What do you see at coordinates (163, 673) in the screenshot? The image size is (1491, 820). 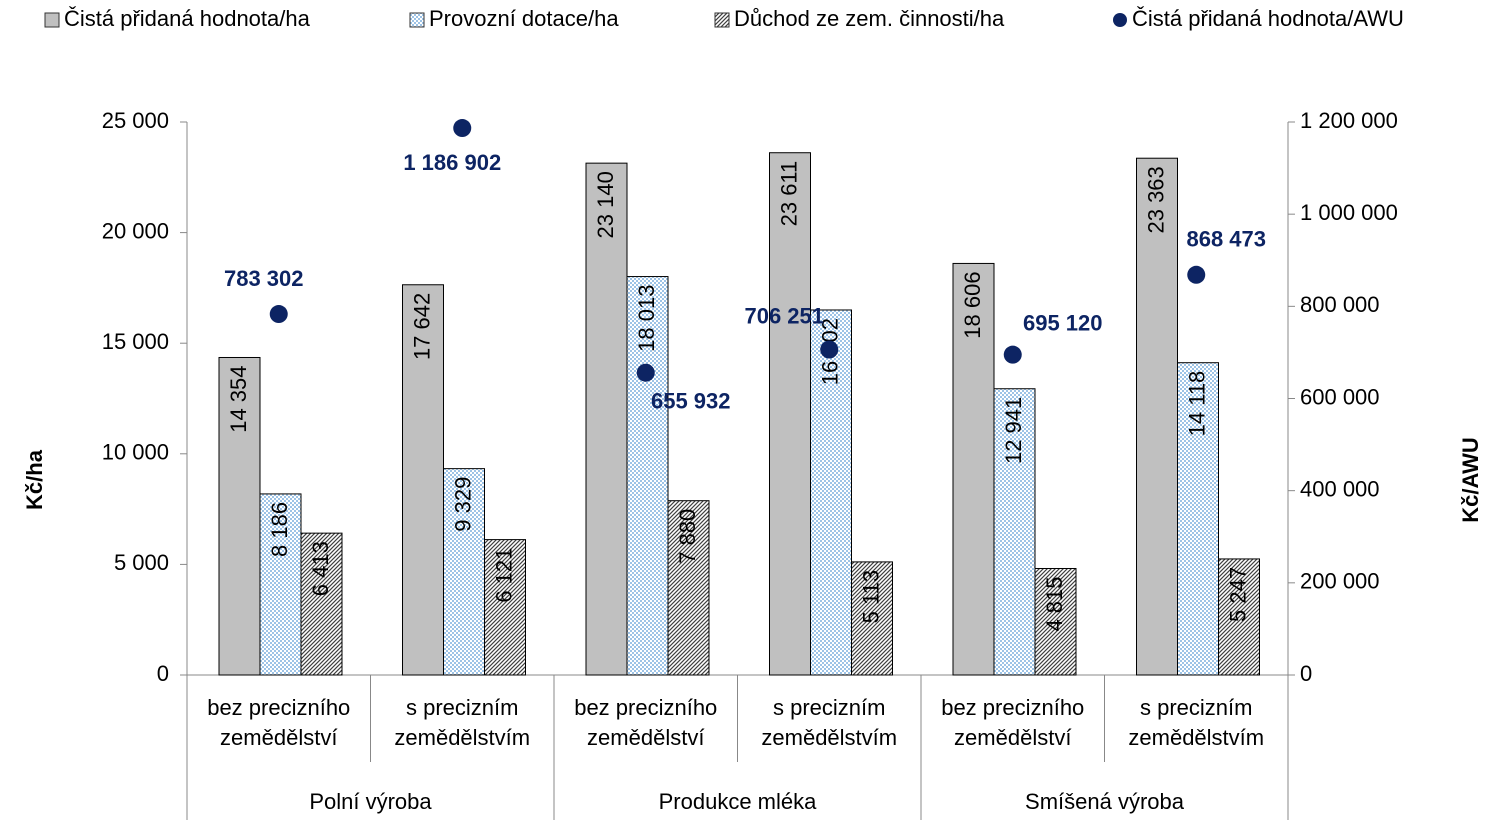 I see `y-tick-label: 0` at bounding box center [163, 673].